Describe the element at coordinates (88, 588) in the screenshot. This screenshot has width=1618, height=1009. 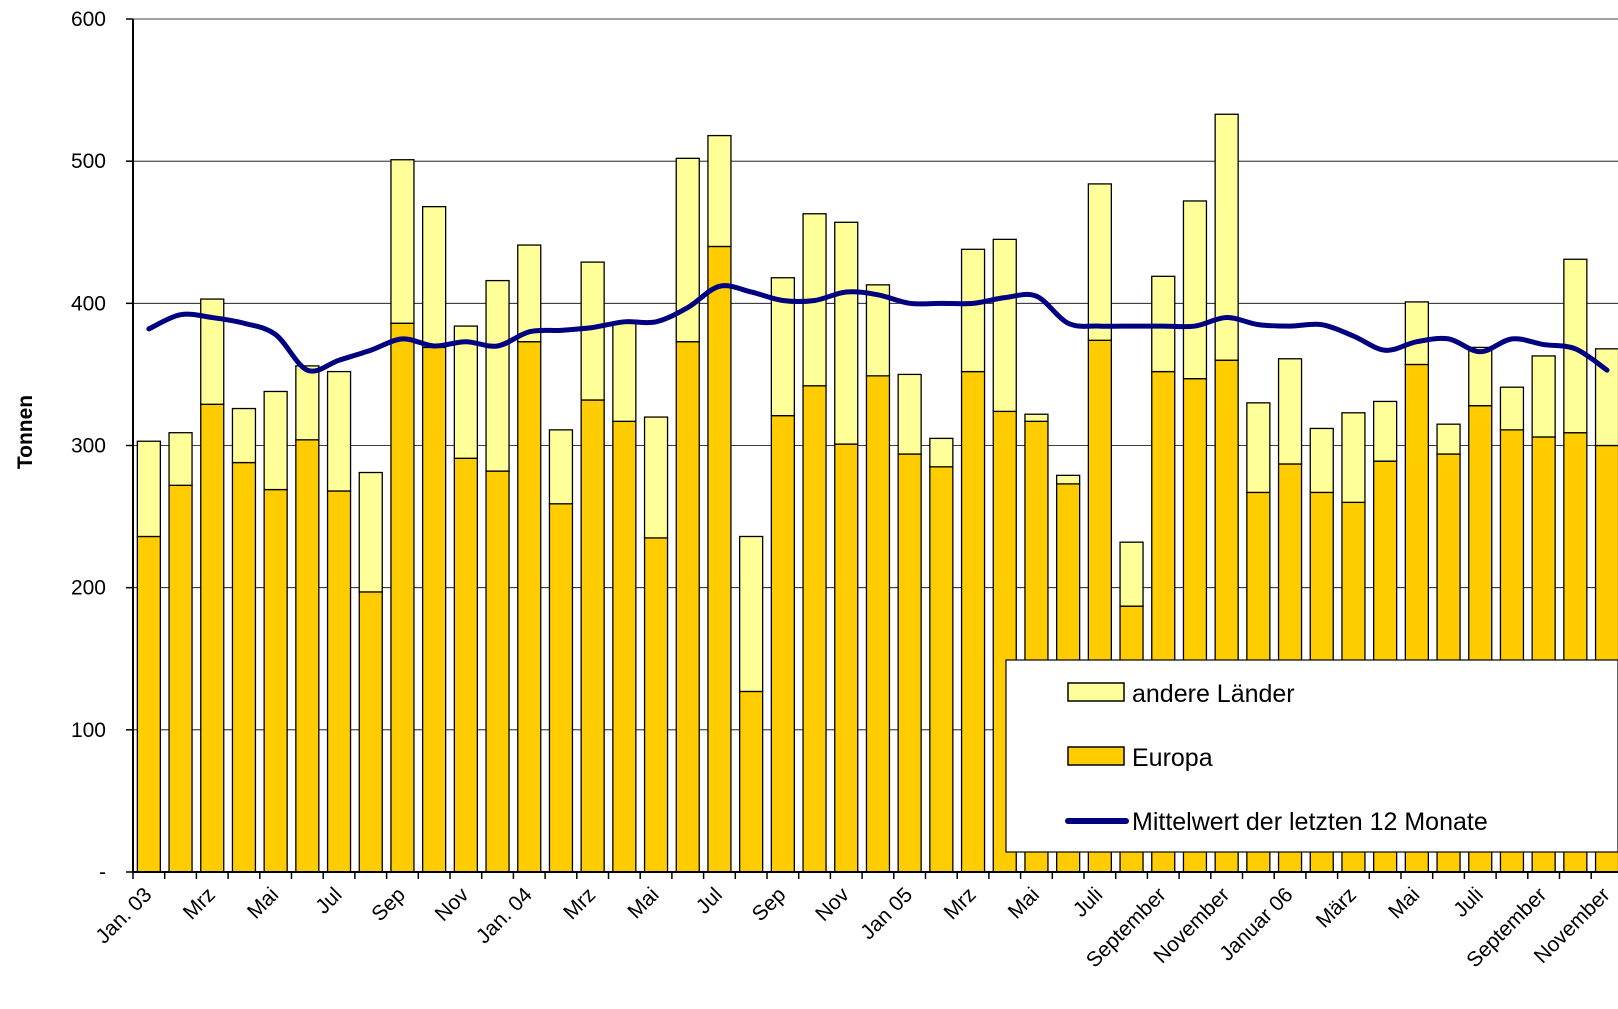
I see `y-tick-label: 200` at that location.